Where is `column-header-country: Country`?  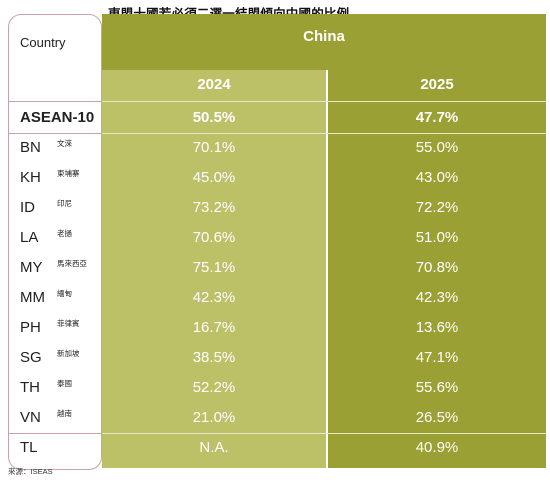
column-header-country: Country is located at coordinates (43, 42).